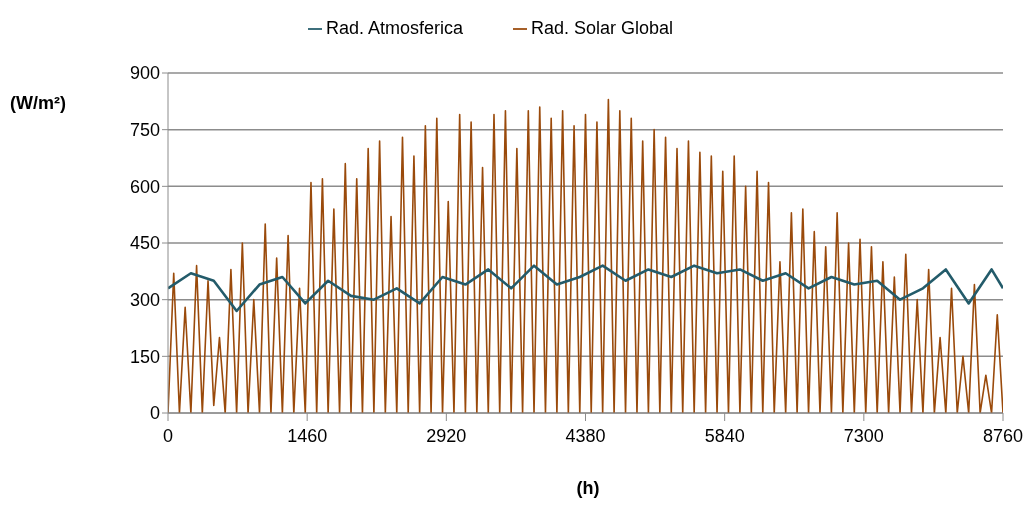  Describe the element at coordinates (168, 435) in the screenshot. I see `x-tick-label: 0` at that location.